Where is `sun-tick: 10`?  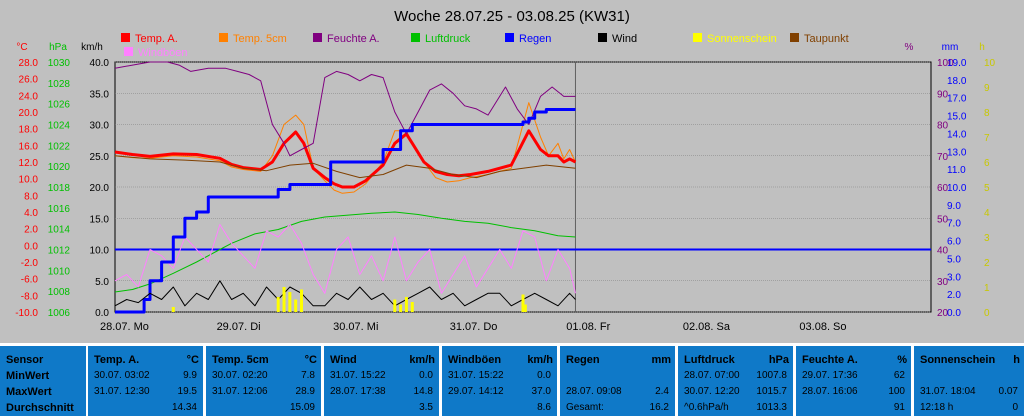 sun-tick: 10 is located at coordinates (990, 63).